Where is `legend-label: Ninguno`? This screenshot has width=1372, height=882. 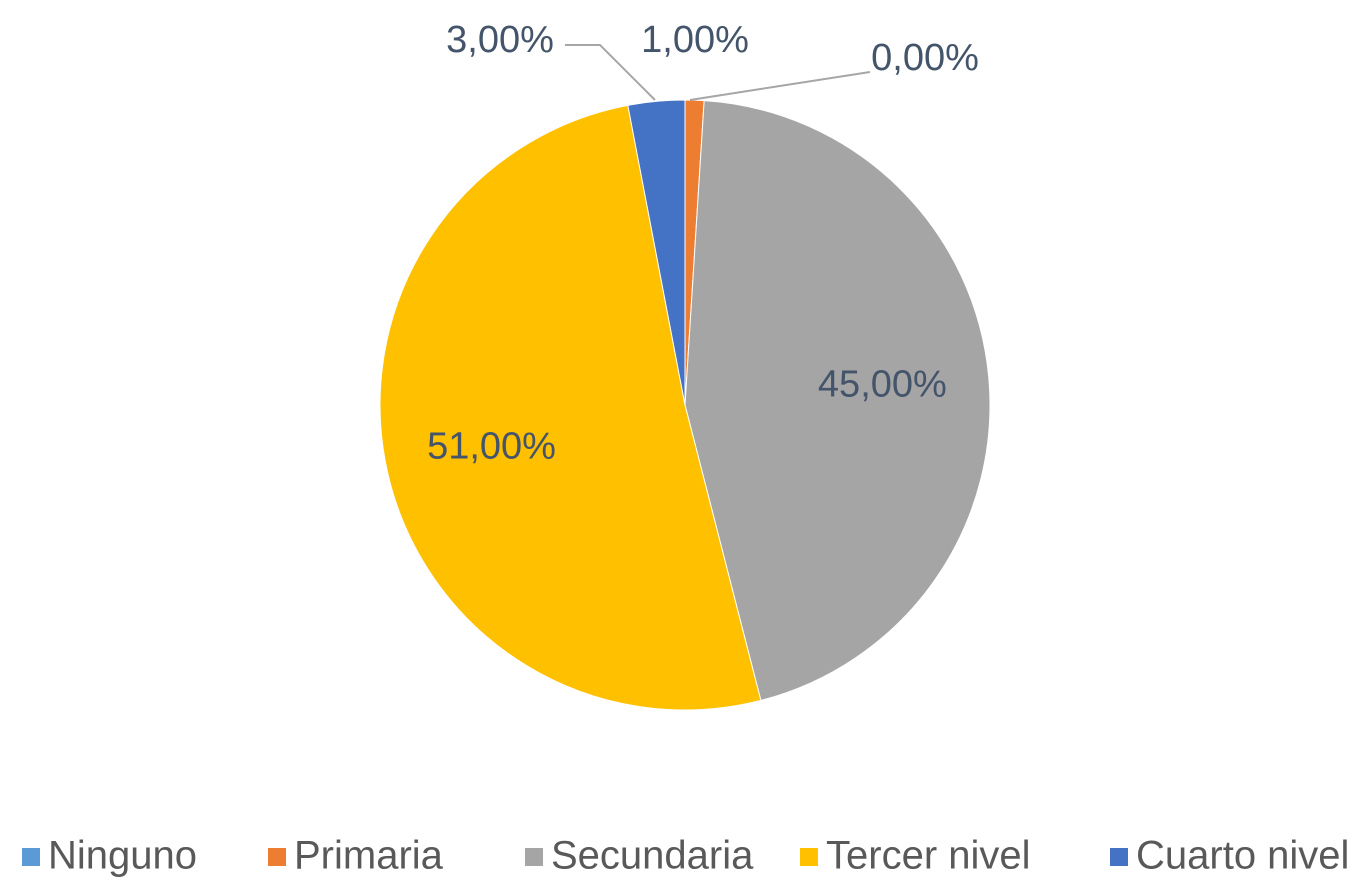
legend-label: Ninguno is located at coordinates (122, 856).